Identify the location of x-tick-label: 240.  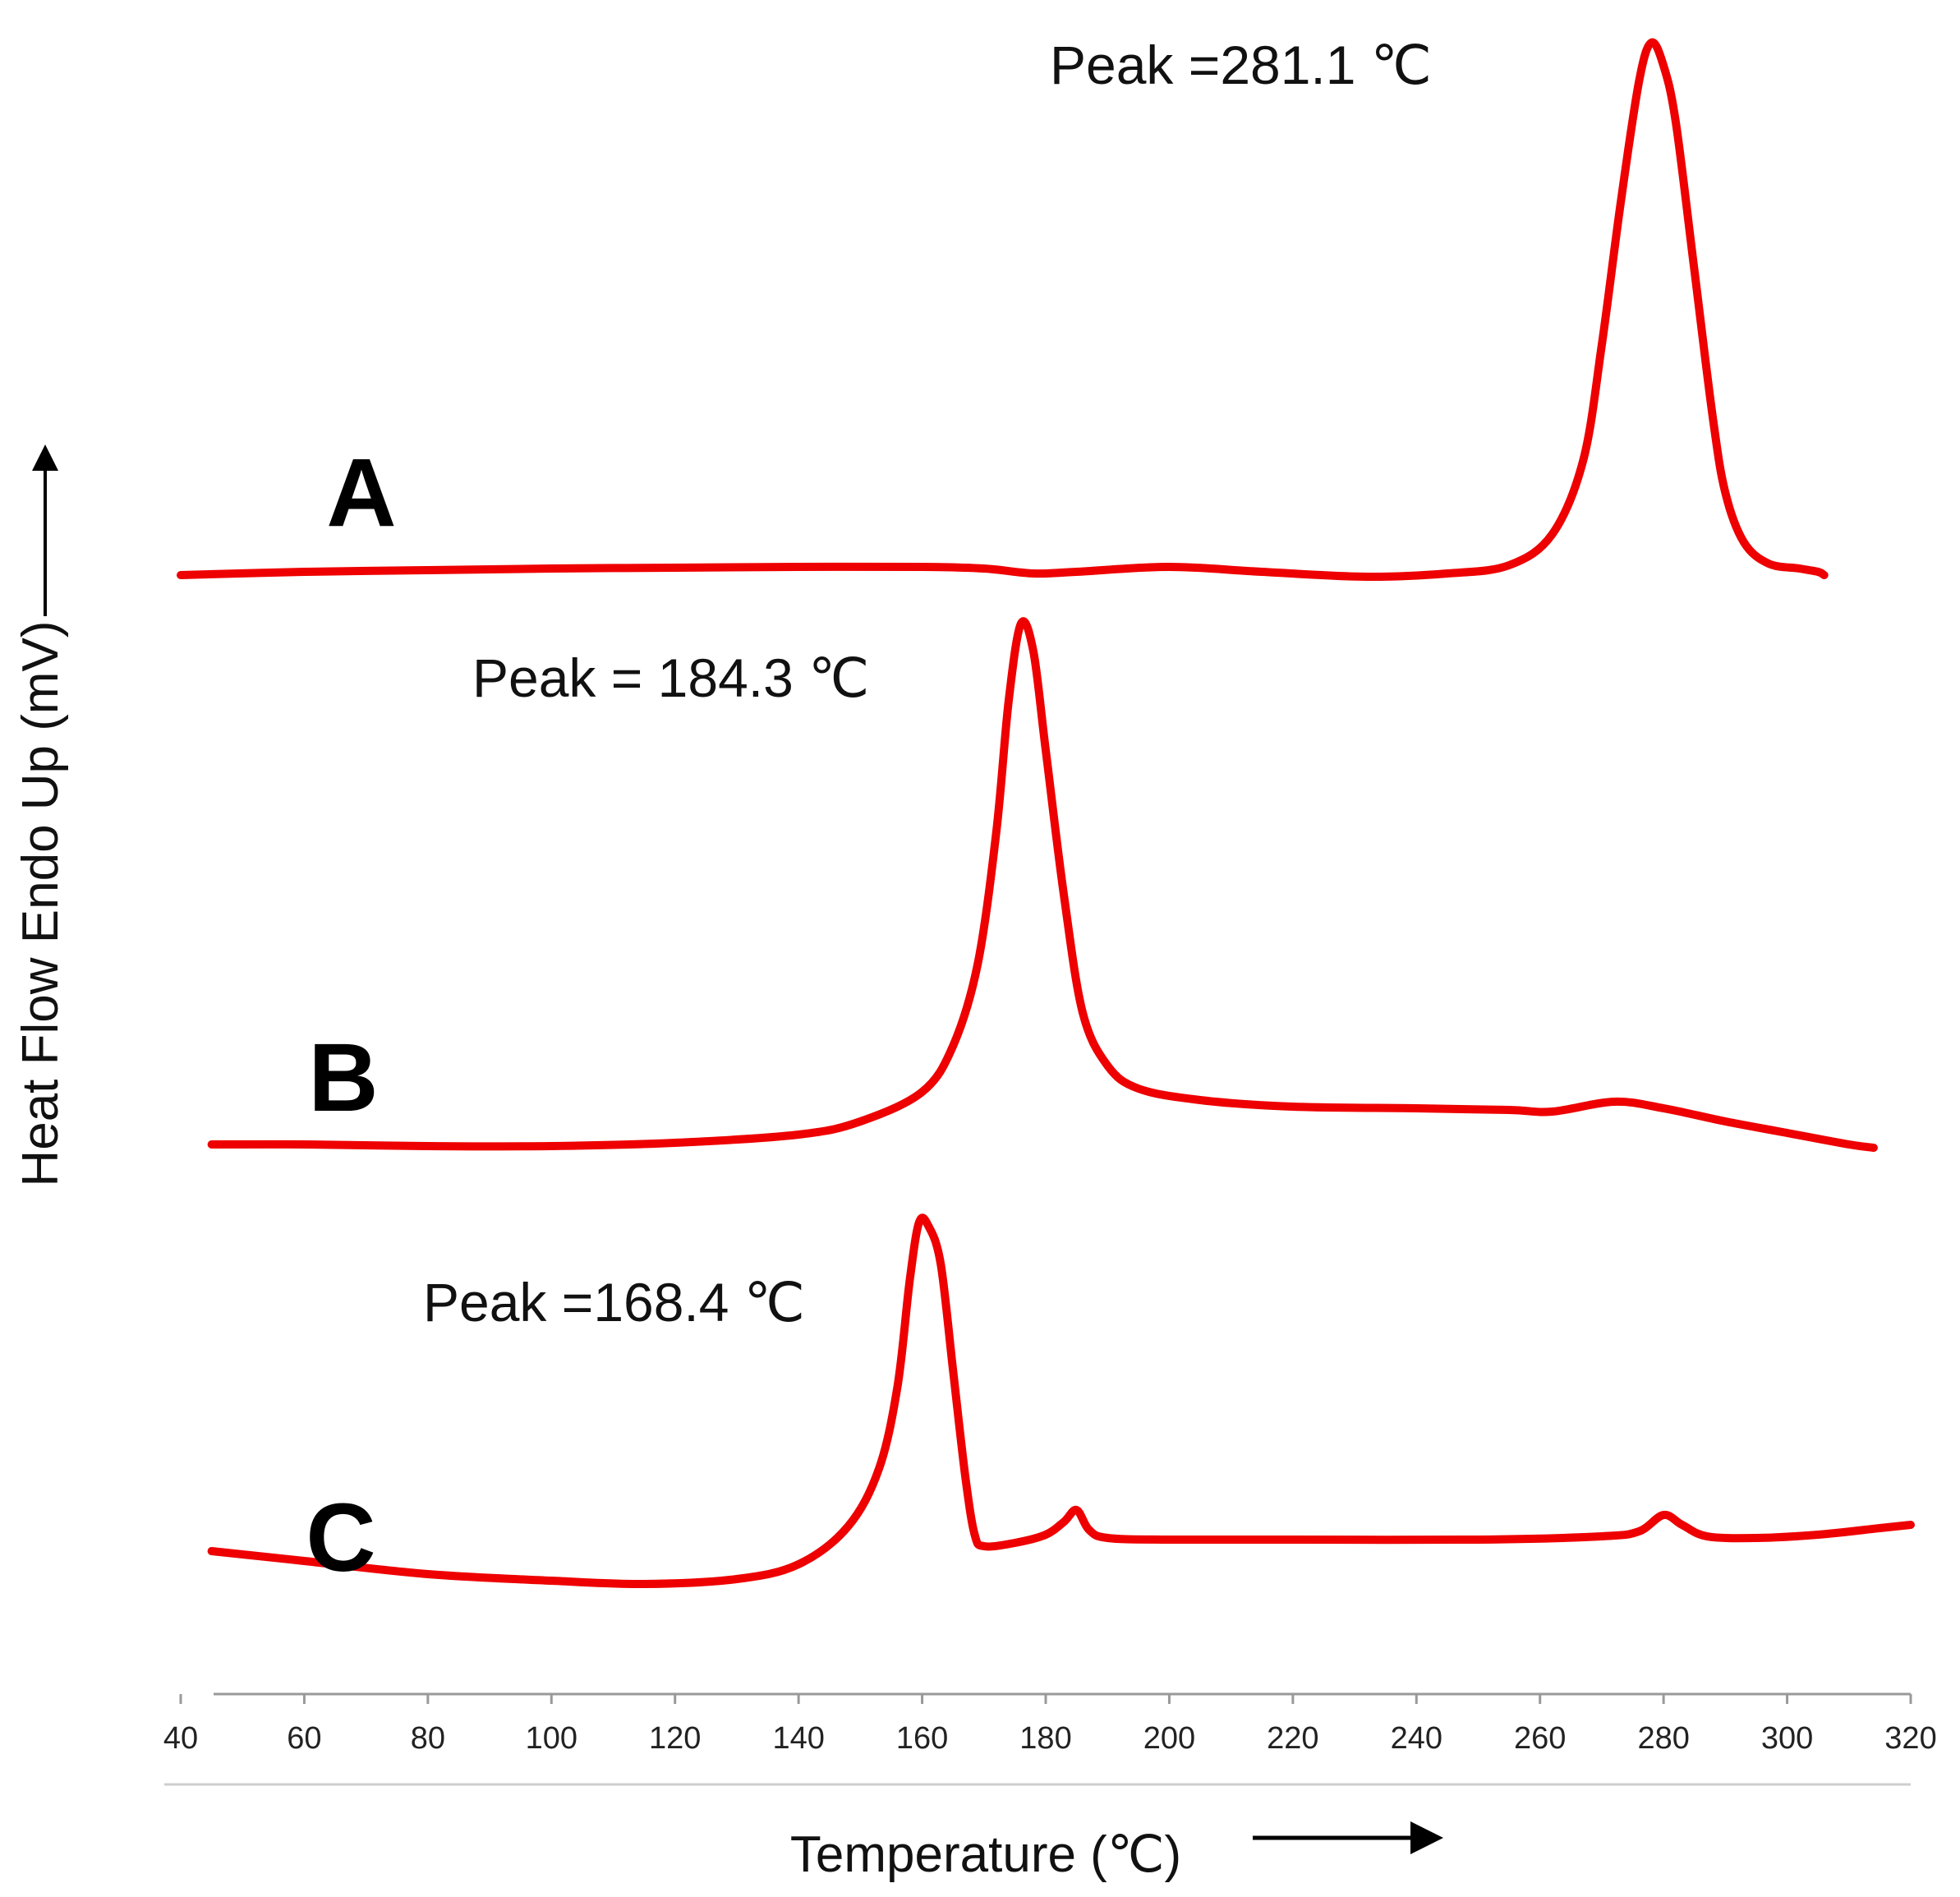
(1416, 1738).